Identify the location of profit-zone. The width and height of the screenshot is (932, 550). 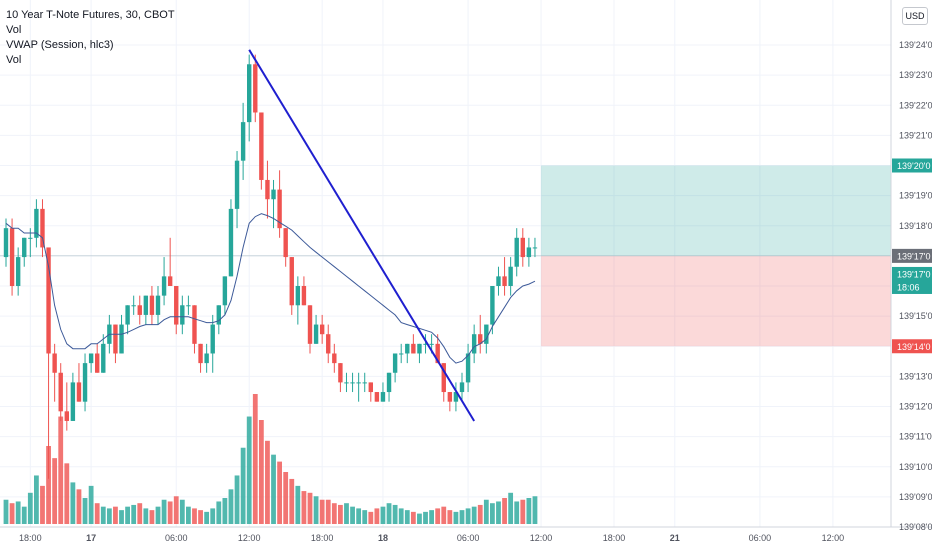
(716, 210).